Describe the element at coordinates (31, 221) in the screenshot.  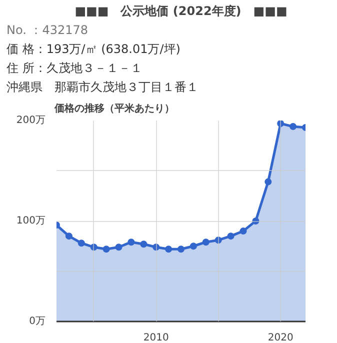
I see `y-tick-label: 100万` at that location.